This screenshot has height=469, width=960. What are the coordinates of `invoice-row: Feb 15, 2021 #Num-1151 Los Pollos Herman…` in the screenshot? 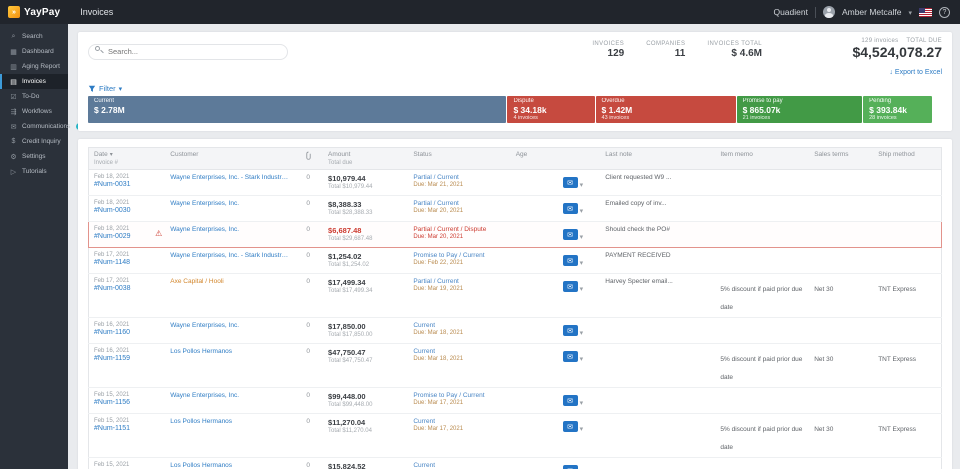 It's located at (515, 435).